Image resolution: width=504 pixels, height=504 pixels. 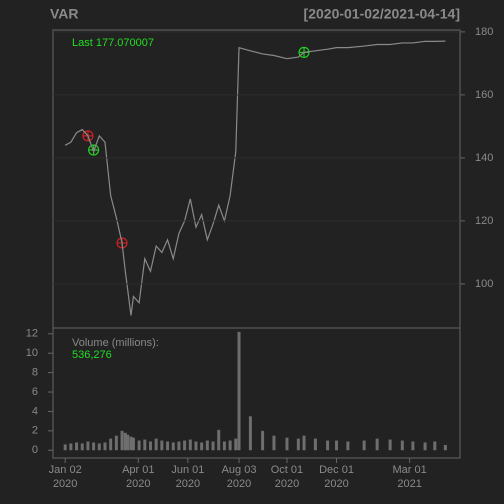 What do you see at coordinates (287, 477) in the screenshot?
I see `x-tick-label: Oct 01 2020` at bounding box center [287, 477].